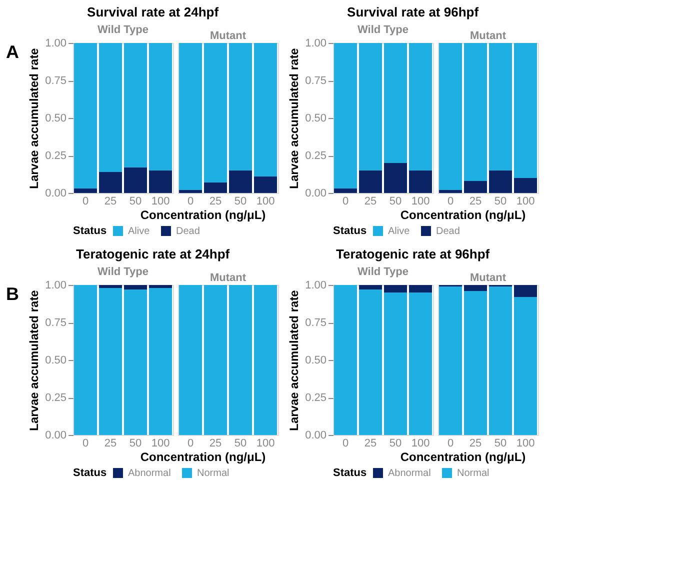  I want to click on chart-title: Survival rate at 24hpf, so click(153, 12).